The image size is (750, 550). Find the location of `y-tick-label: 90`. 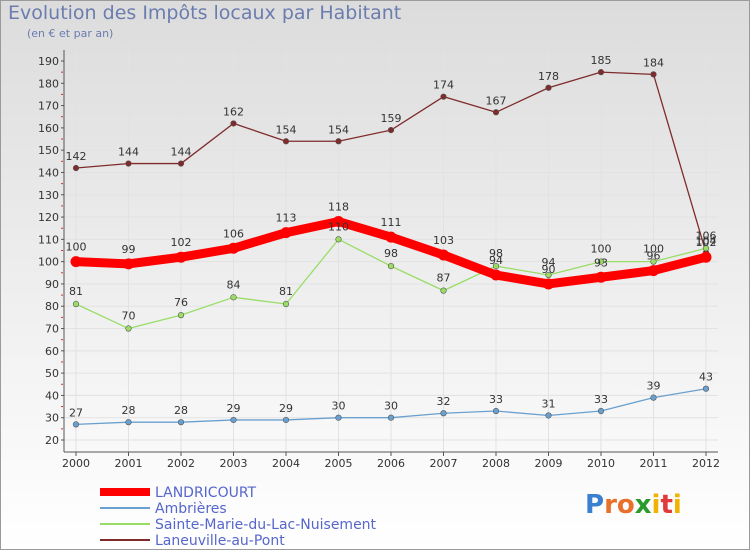

y-tick-label: 90 is located at coordinates (52, 284).